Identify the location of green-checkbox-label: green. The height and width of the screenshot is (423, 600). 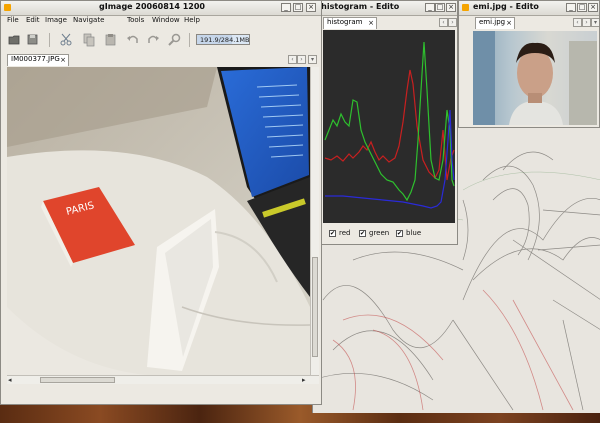
(379, 233).